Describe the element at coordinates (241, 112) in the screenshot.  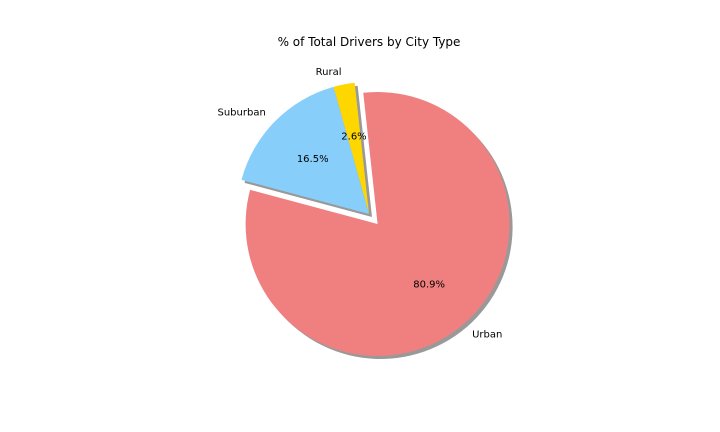
I see `label-suburban: Suburban` at that location.